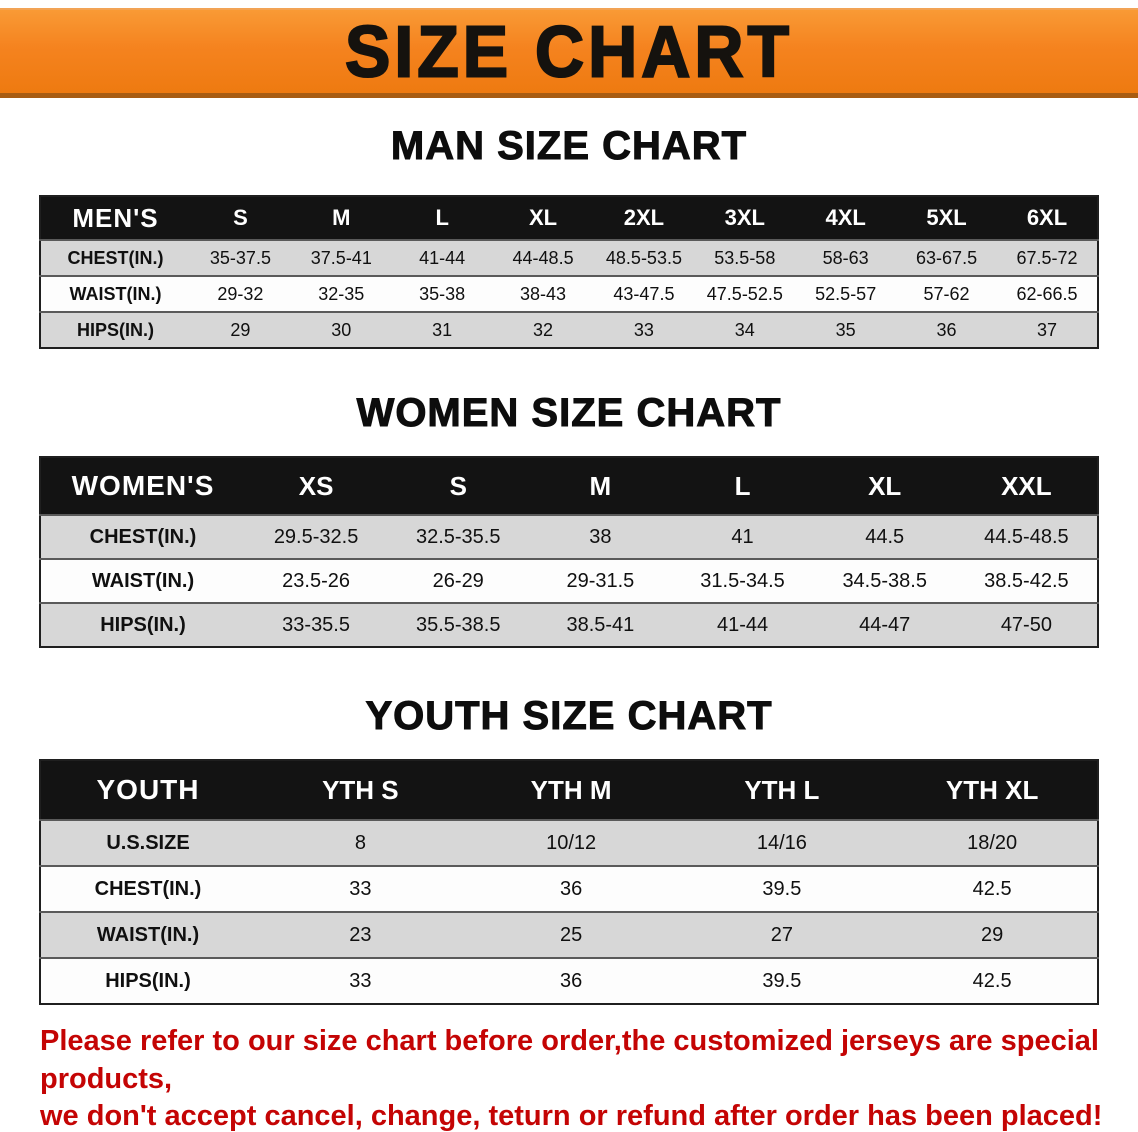 Image resolution: width=1138 pixels, height=1132 pixels. What do you see at coordinates (569, 330) in the screenshot?
I see `table-row: HIPS(IN.) 29 30 31 32 33 34 35 36 37` at bounding box center [569, 330].